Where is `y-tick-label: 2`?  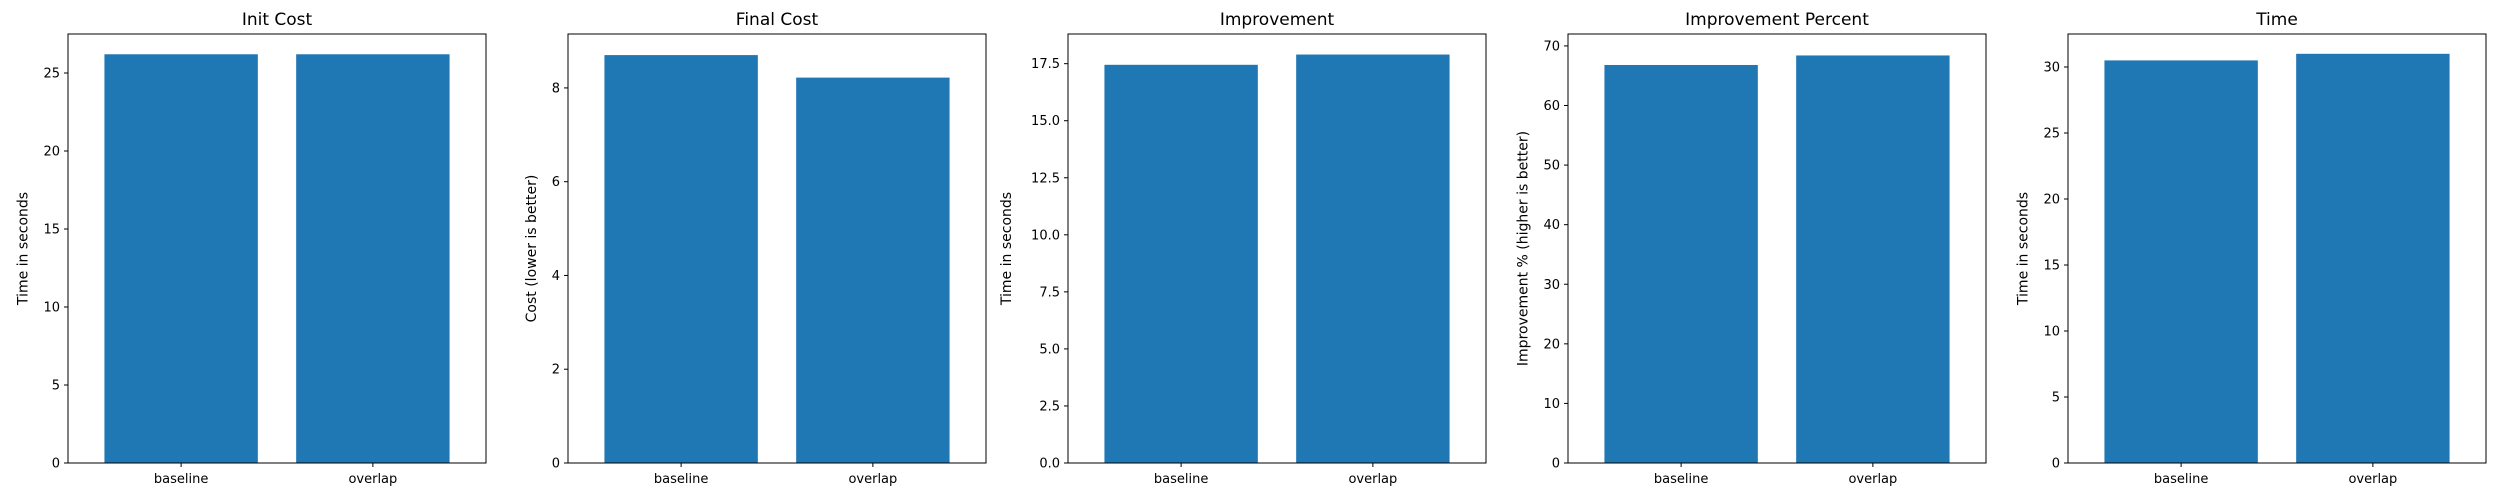 y-tick-label: 2 is located at coordinates (556, 370).